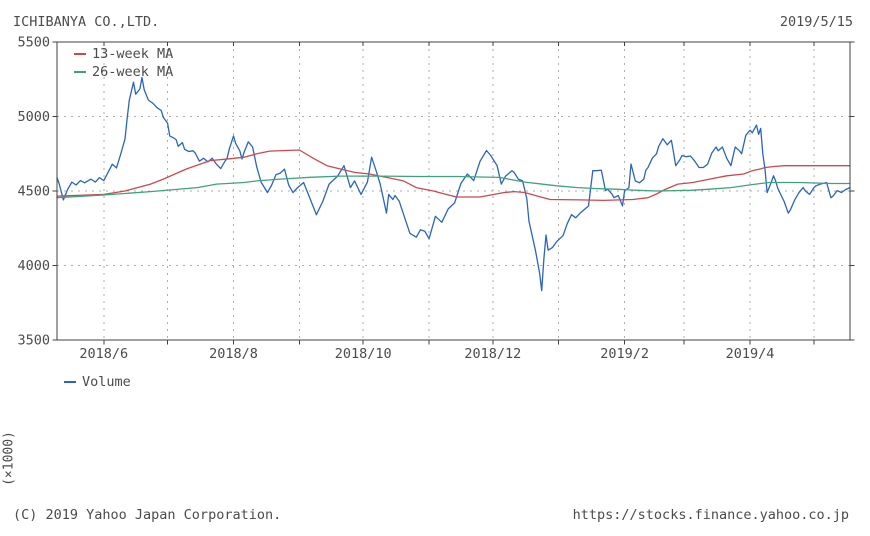 This screenshot has height=536, width=870. I want to click on ma13-line-icon, so click(80, 54).